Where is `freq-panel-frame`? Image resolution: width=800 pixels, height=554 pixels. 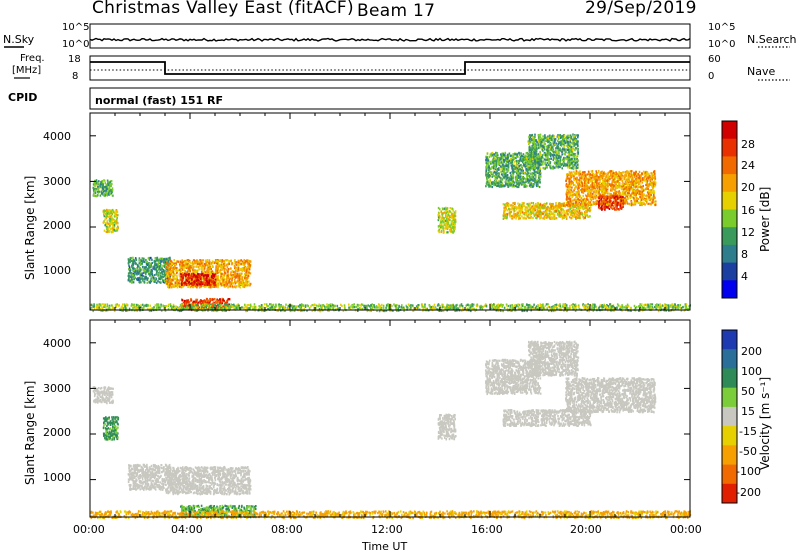
freq-panel-frame is located at coordinates (390, 68).